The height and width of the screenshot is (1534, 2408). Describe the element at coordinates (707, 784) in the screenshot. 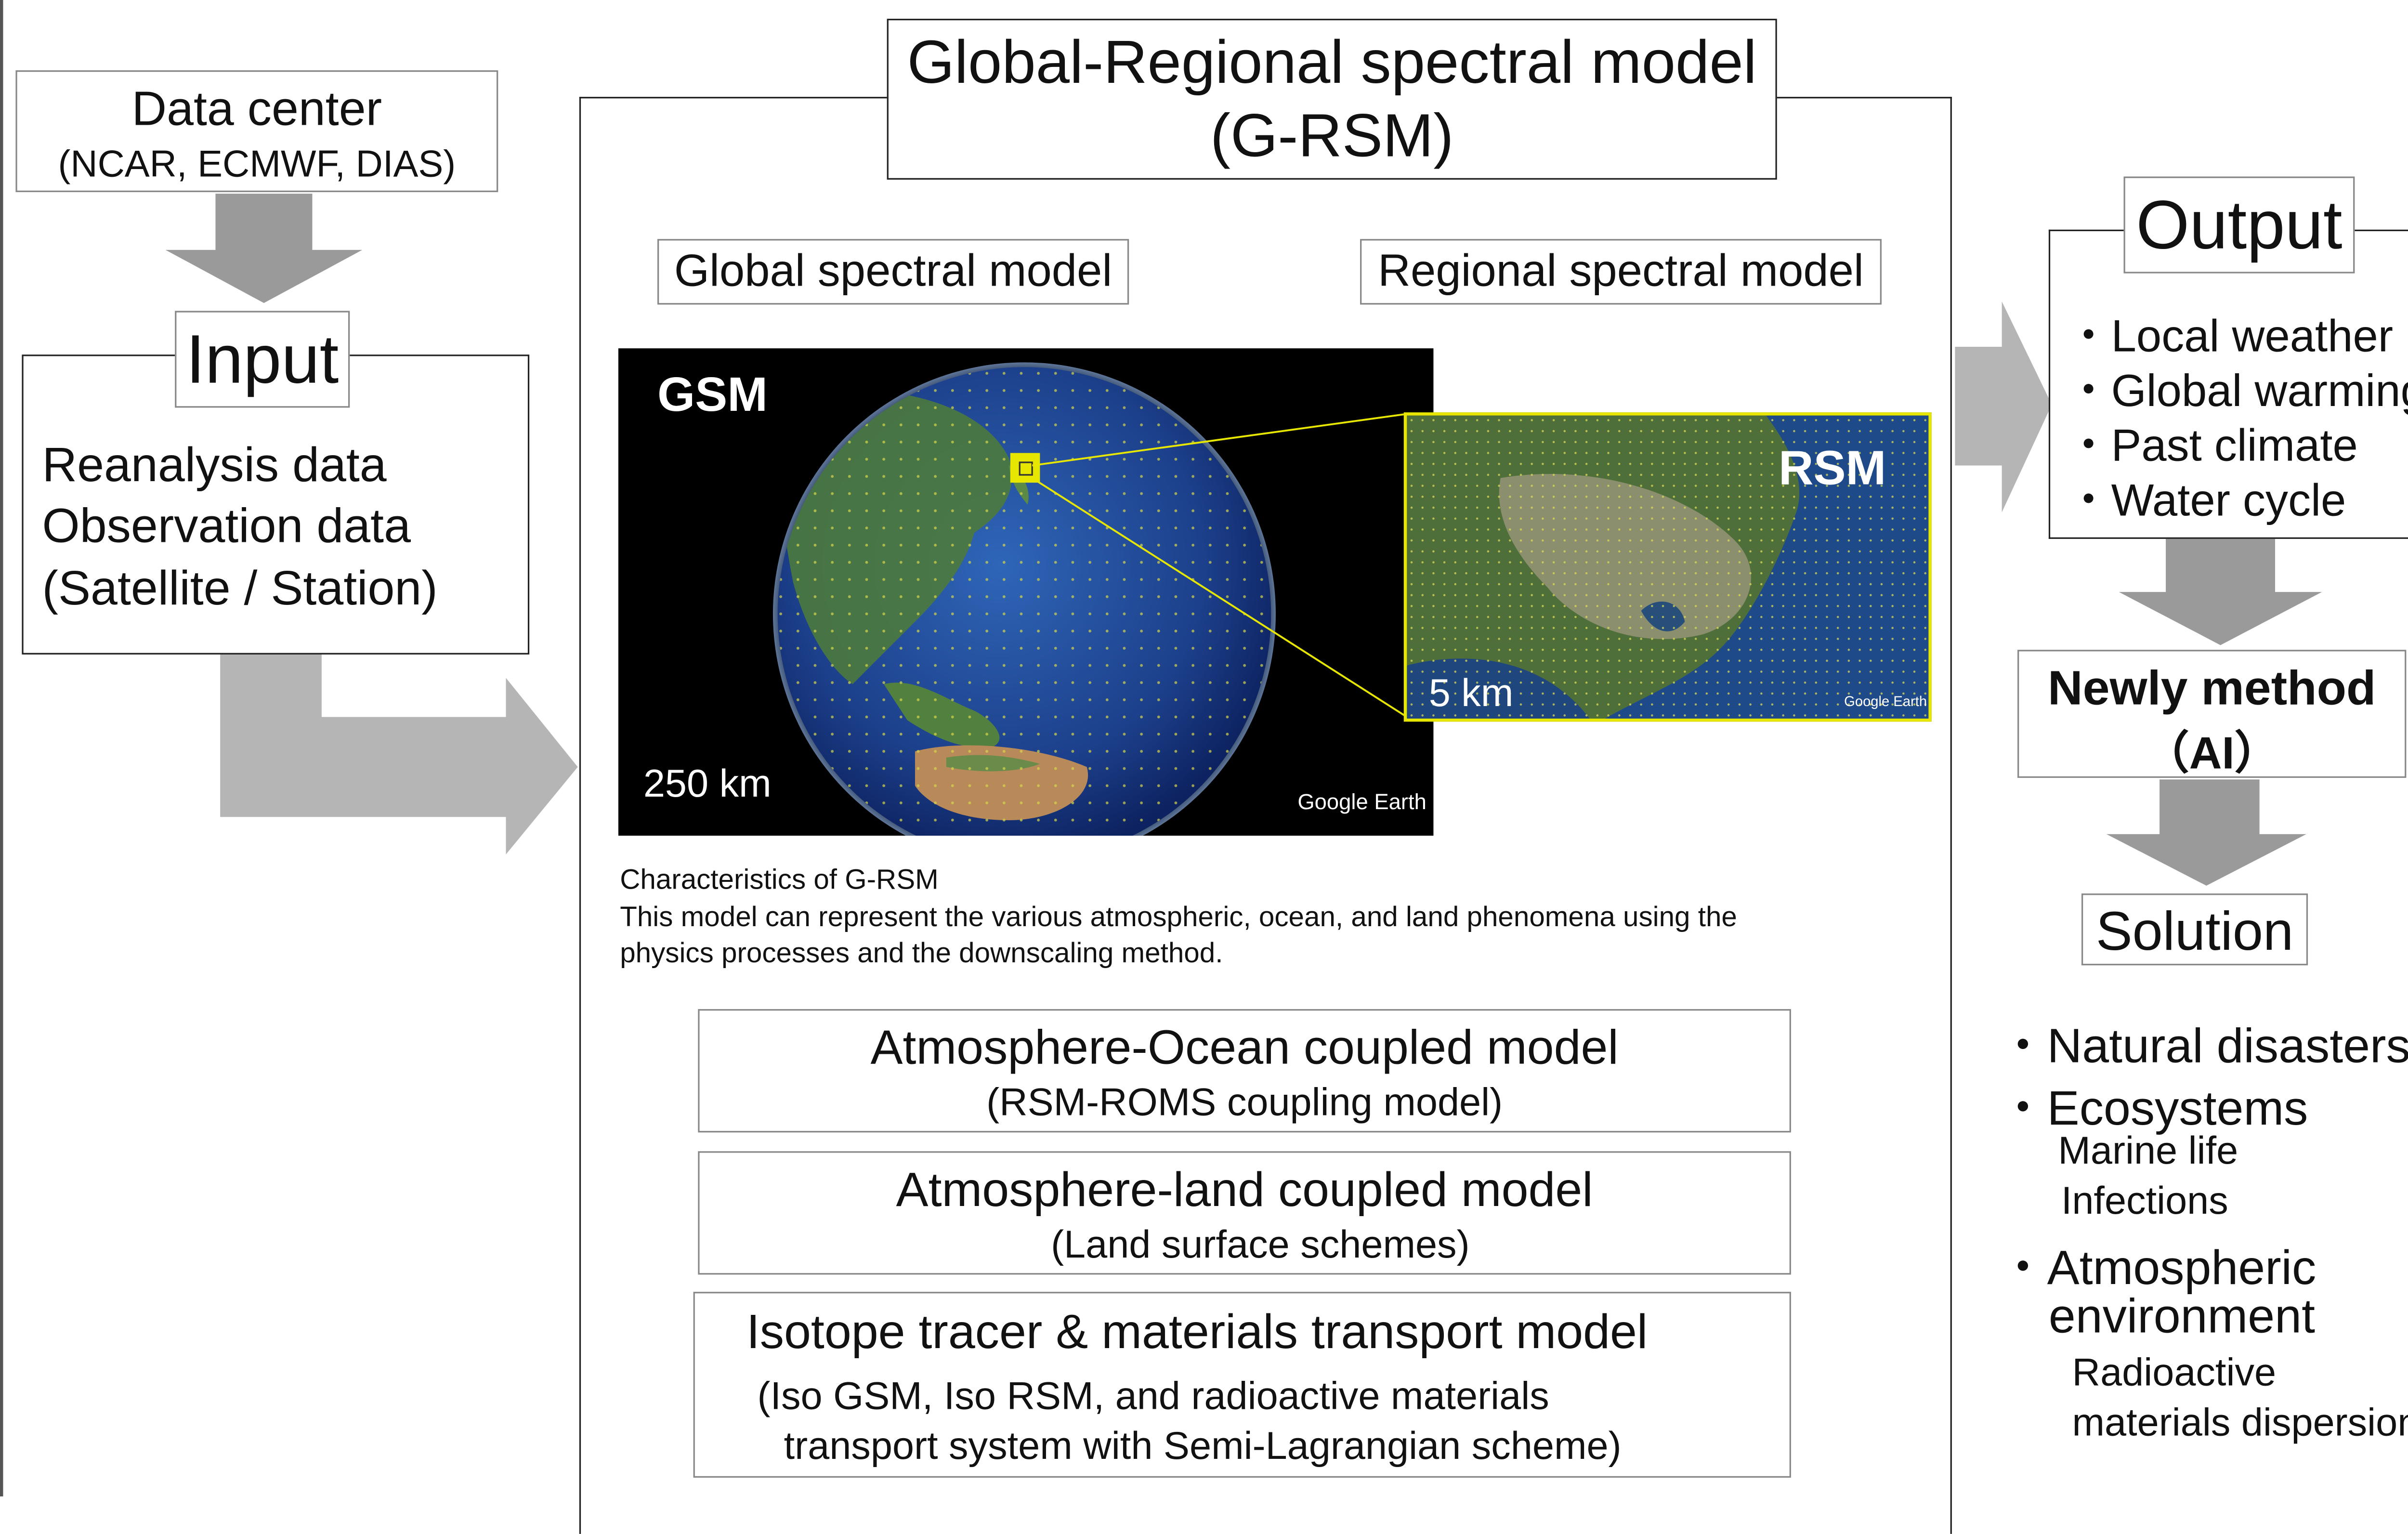

I see `gsm-resolution: 250 km` at that location.